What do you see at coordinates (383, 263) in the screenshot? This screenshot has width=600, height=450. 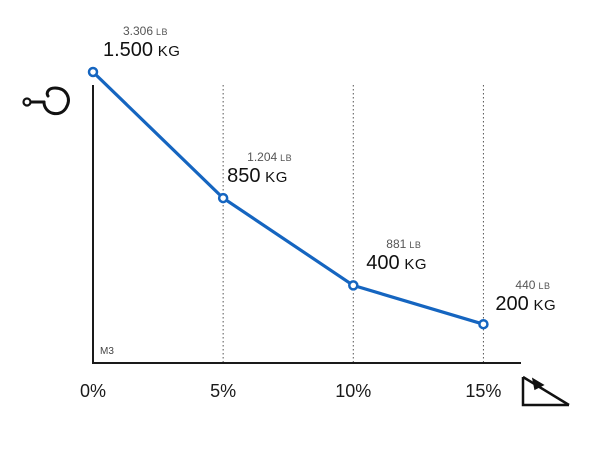 I see `kg-value: 400` at bounding box center [383, 263].